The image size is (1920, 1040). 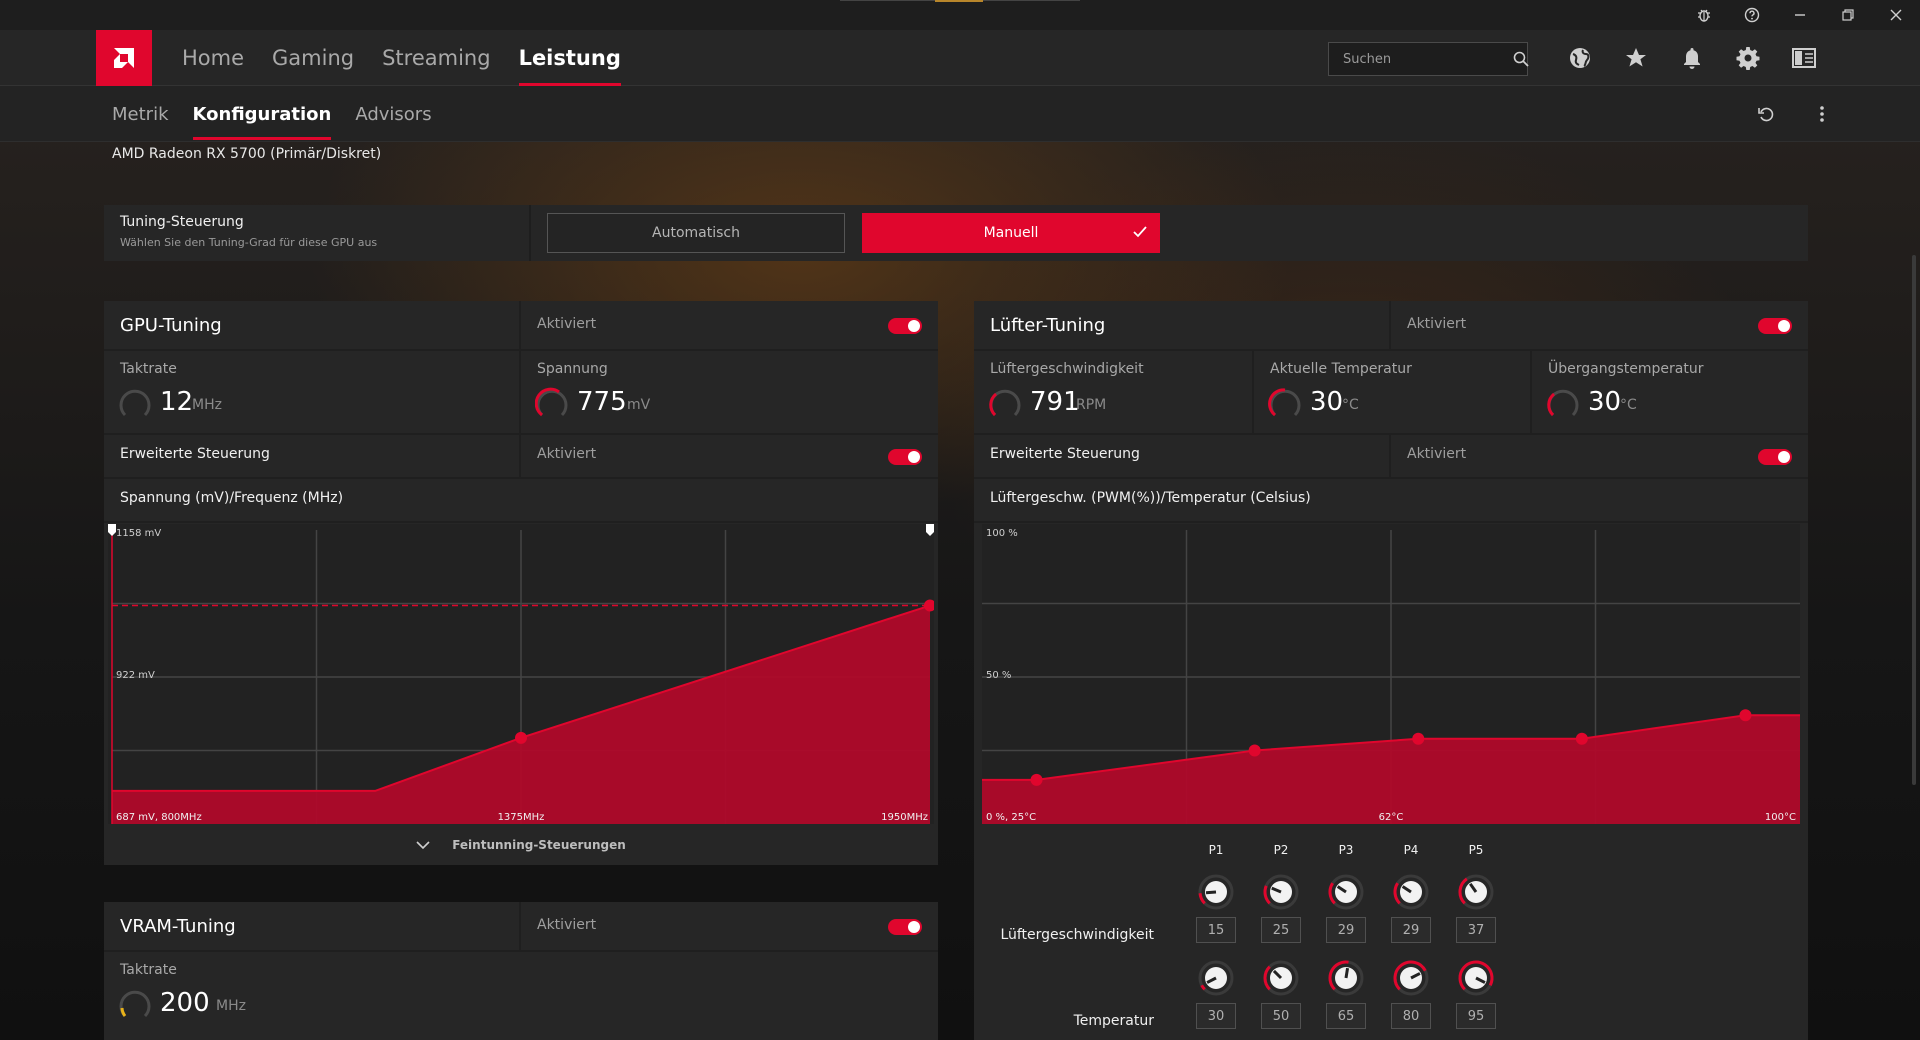 I want to click on nav-tab-gaming: Gaming, so click(x=313, y=58).